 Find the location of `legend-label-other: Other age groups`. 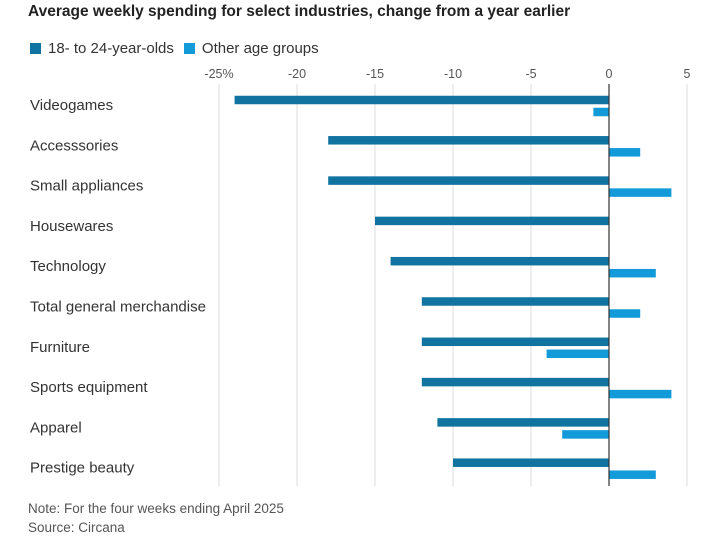

legend-label-other: Other age groups is located at coordinates (260, 48).